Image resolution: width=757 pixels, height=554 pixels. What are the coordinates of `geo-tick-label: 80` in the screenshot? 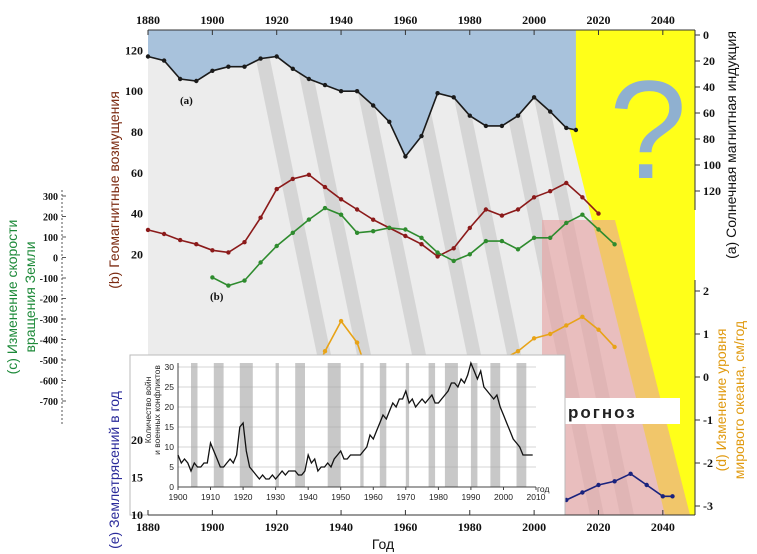 It's located at (137, 132).